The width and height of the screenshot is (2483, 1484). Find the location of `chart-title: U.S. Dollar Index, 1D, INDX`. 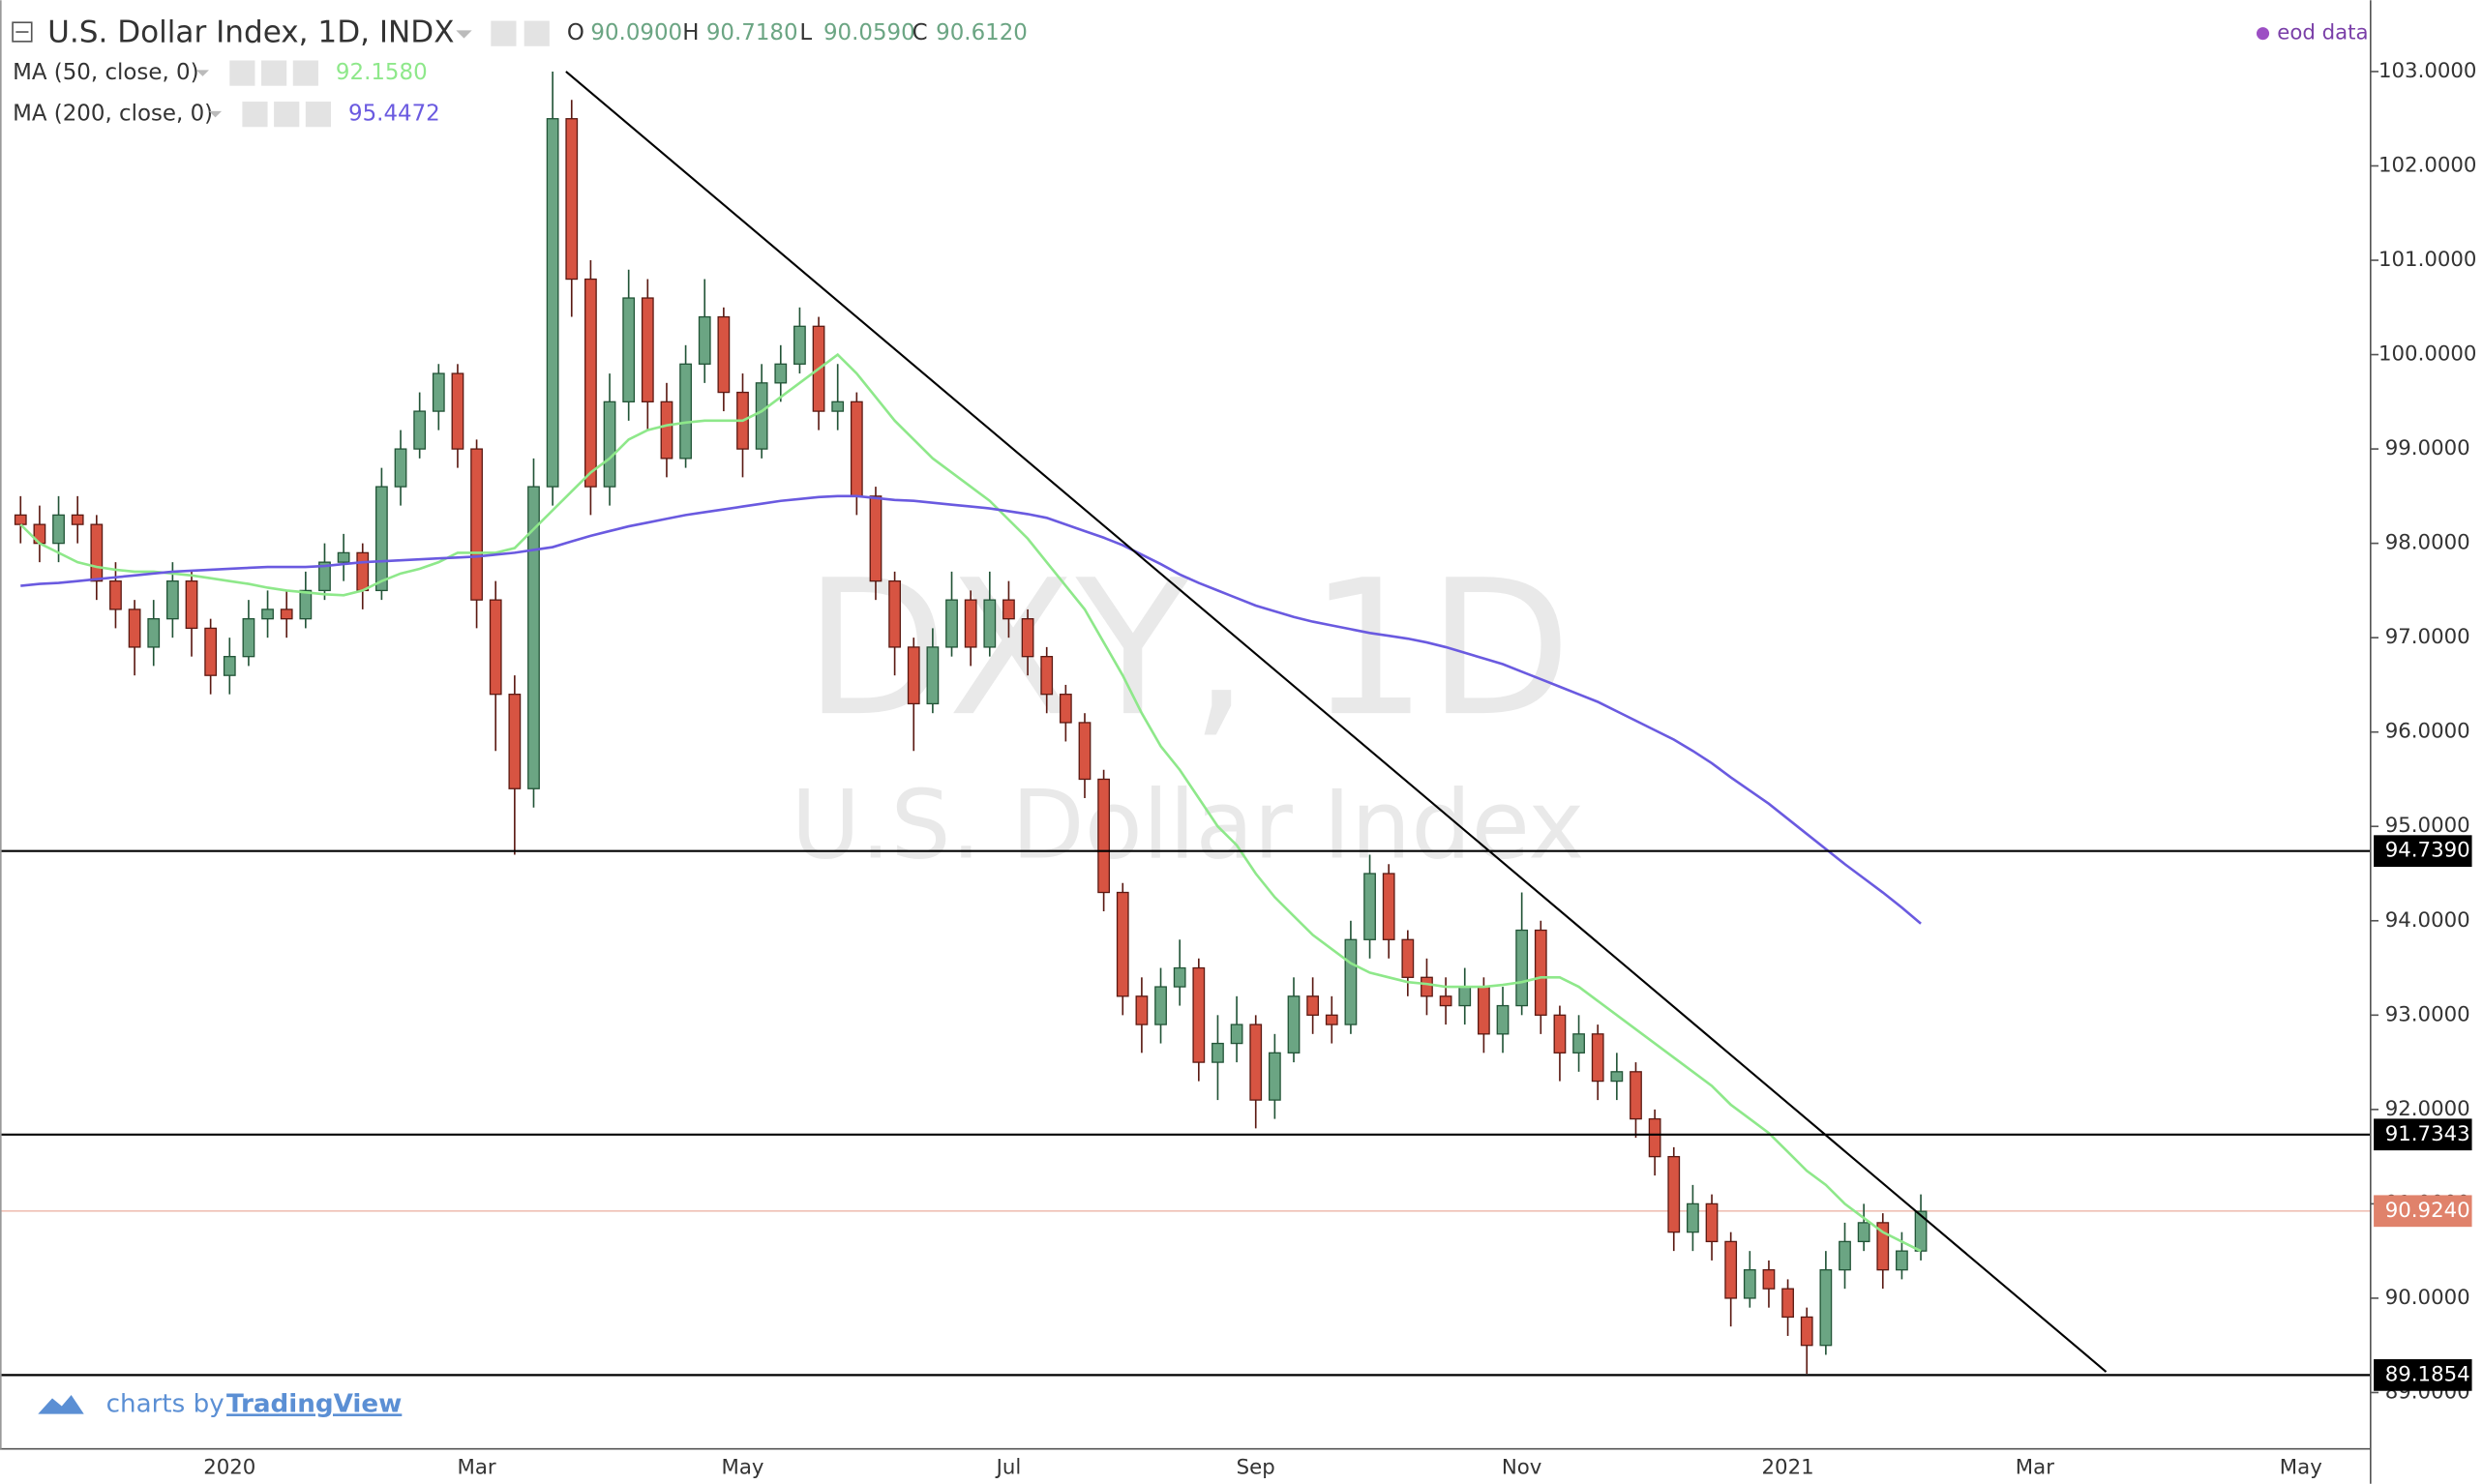

chart-title: U.S. Dollar Index, 1D, INDX is located at coordinates (250, 32).